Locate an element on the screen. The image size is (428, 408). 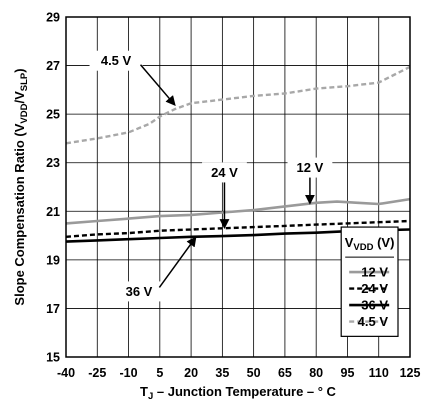
y-tick-label: 29 is located at coordinates (53, 18).